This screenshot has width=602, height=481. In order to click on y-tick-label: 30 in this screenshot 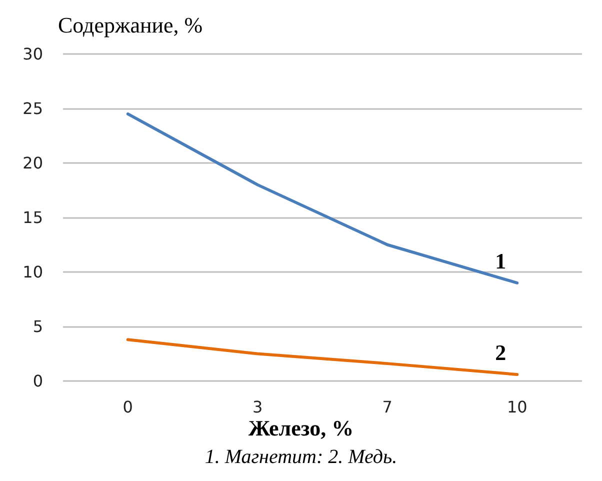, I will do `click(32, 54)`.